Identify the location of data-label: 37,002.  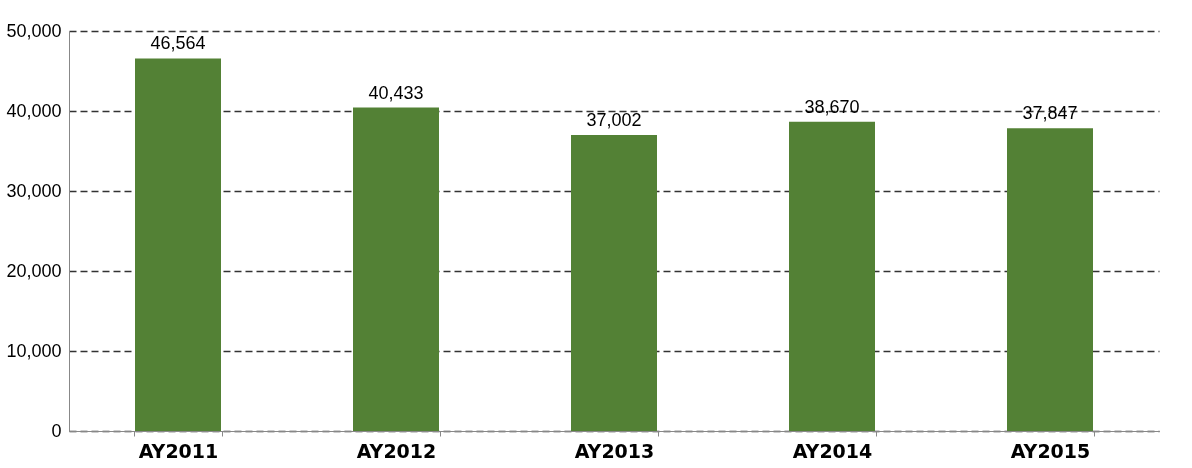
(614, 119).